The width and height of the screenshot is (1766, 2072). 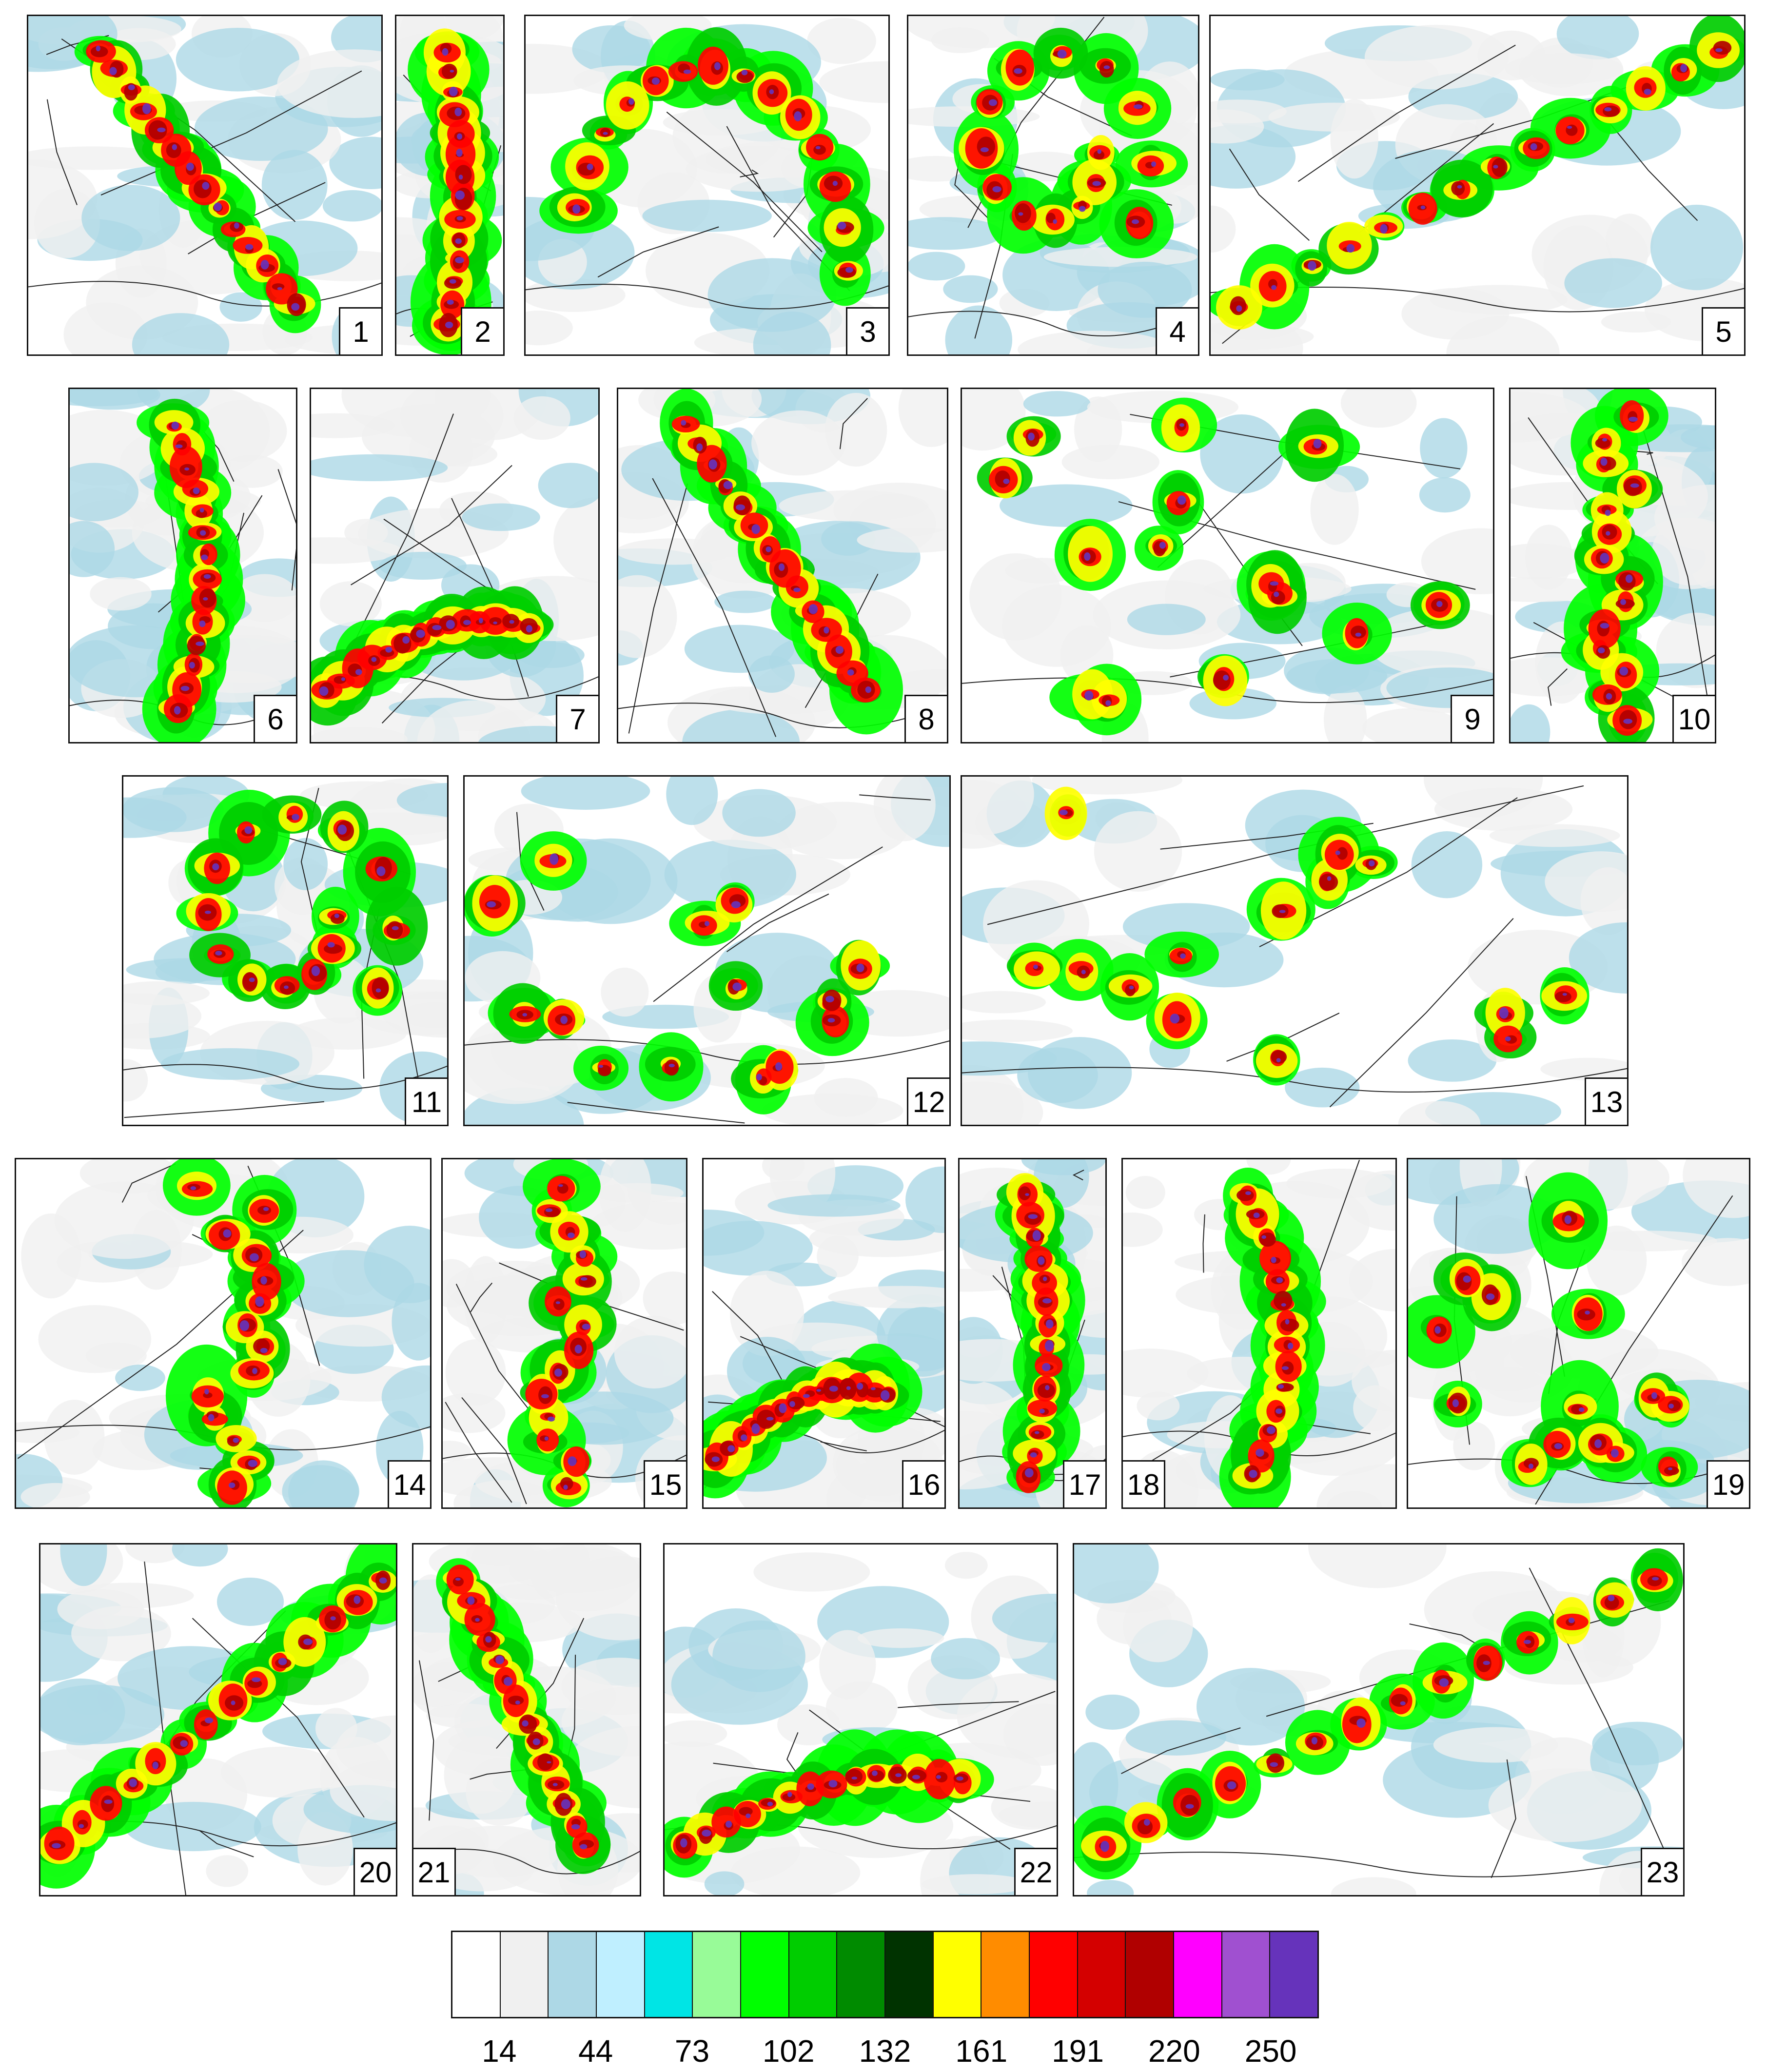 I want to click on map-panel-7: 7, so click(x=455, y=565).